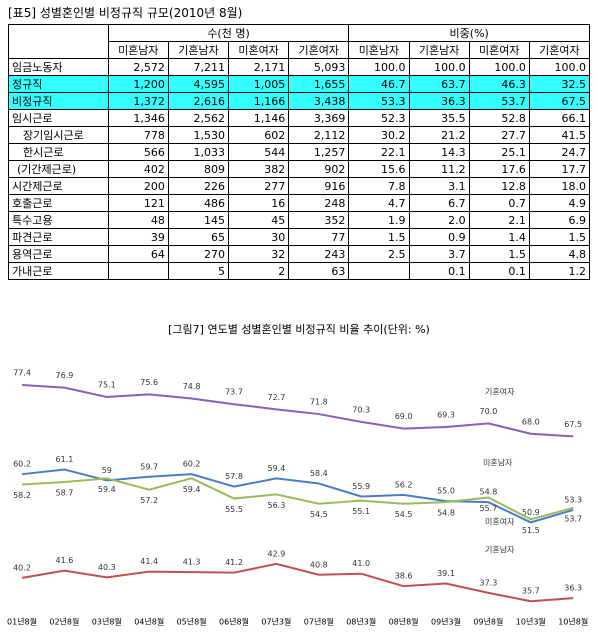 The image size is (598, 636). I want to click on table-cell: 52.8, so click(499, 118).